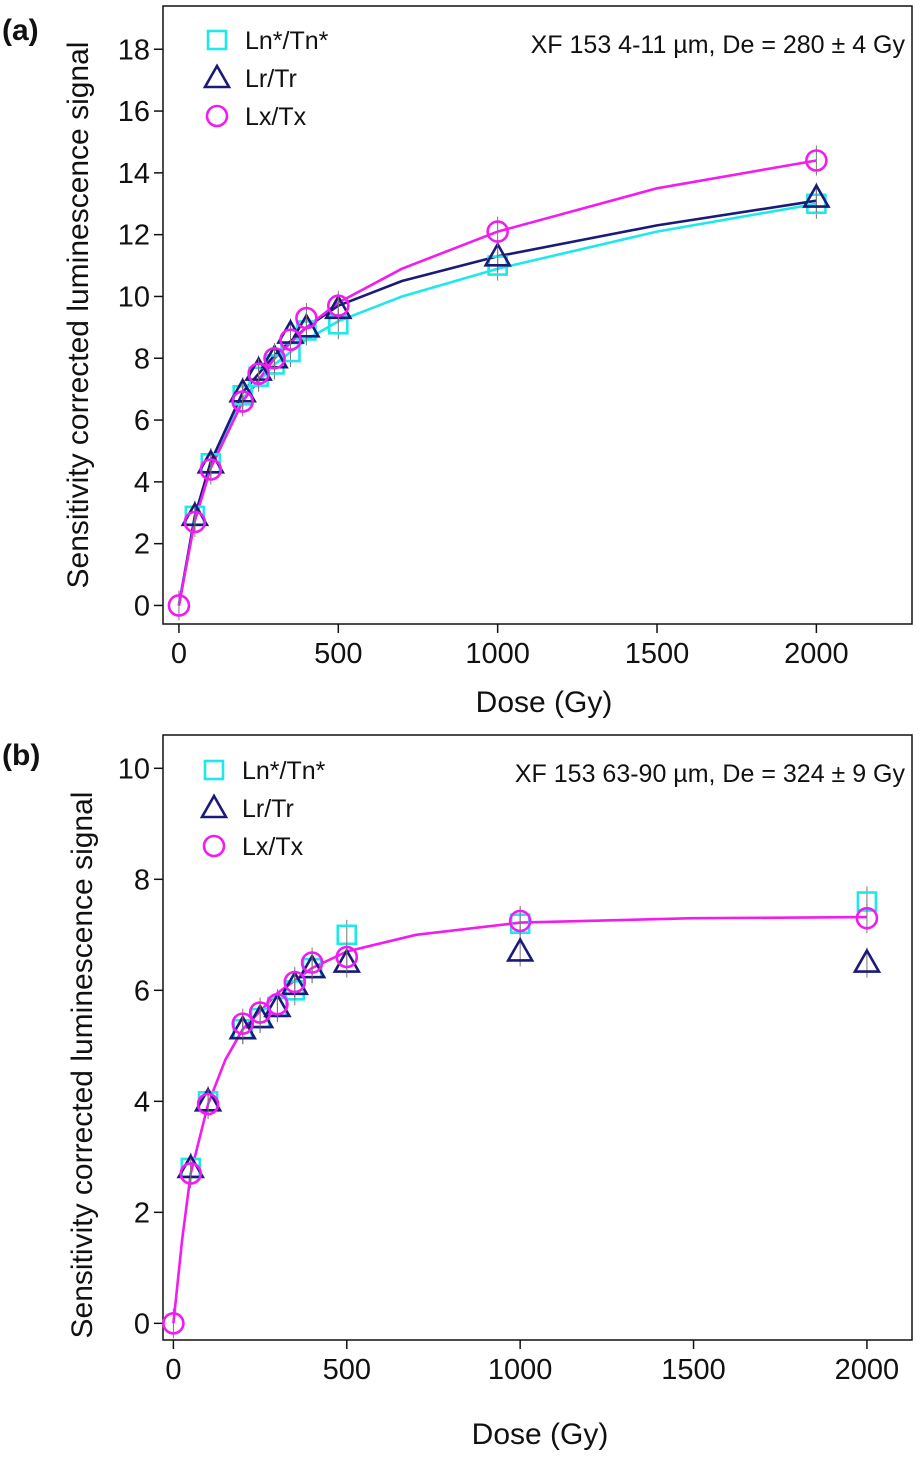 The height and width of the screenshot is (1457, 921). Describe the element at coordinates (134, 174) in the screenshot. I see `panel-a-ytick-label: 14` at that location.